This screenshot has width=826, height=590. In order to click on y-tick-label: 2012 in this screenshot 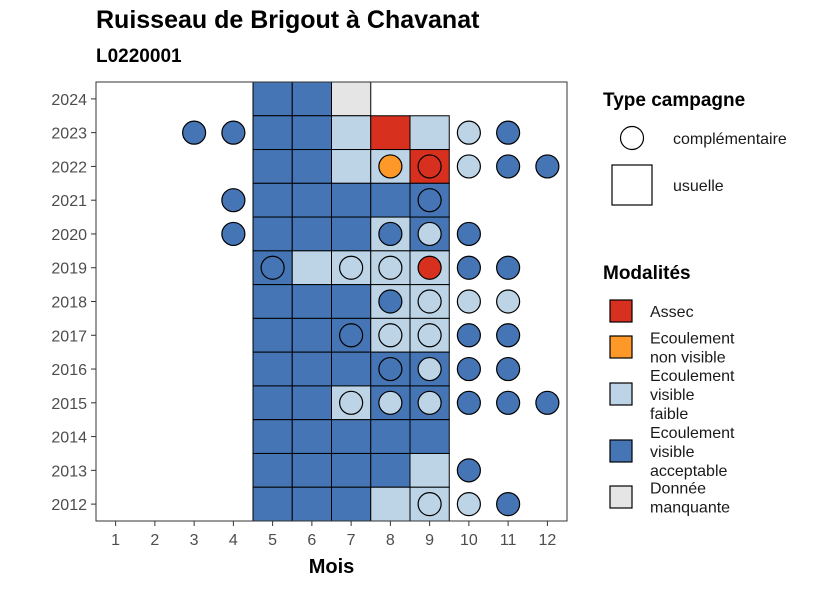, I will do `click(69, 505)`.